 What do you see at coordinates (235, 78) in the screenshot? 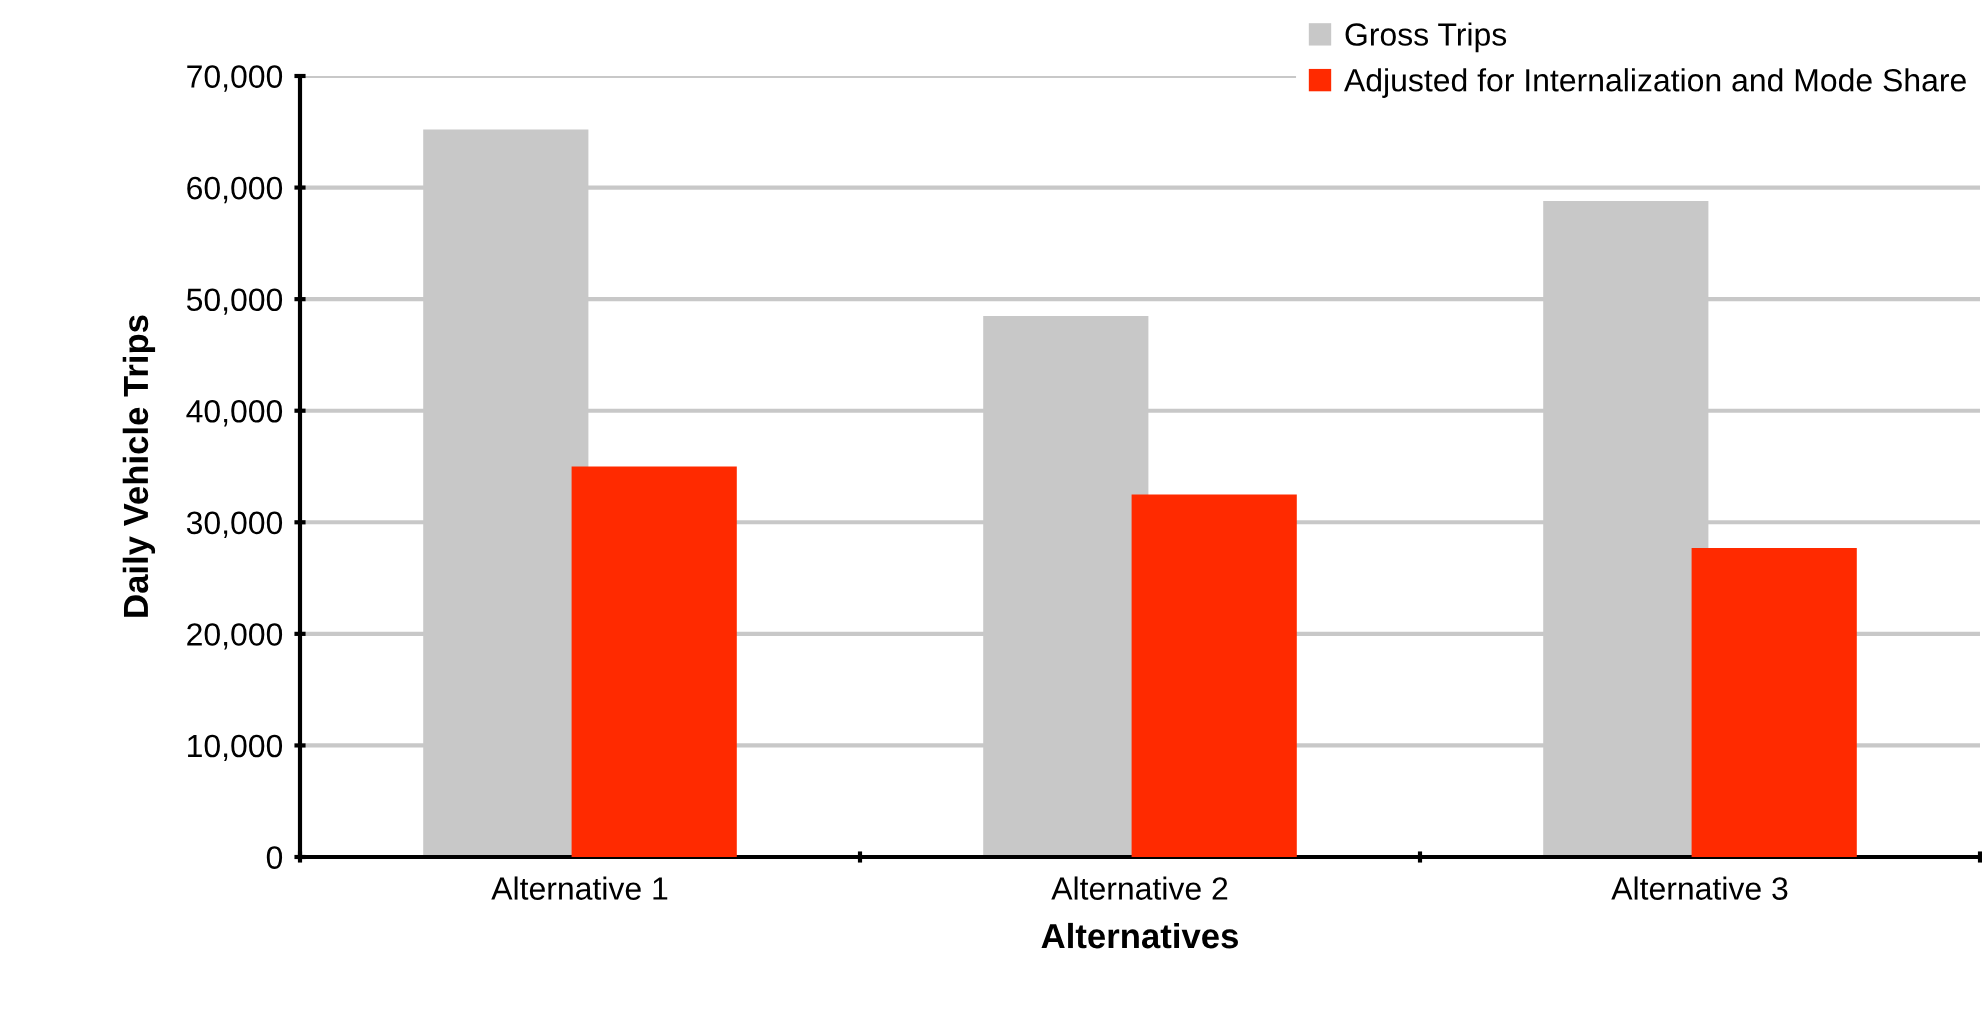
I see `y-tick-label: 70,000` at bounding box center [235, 78].